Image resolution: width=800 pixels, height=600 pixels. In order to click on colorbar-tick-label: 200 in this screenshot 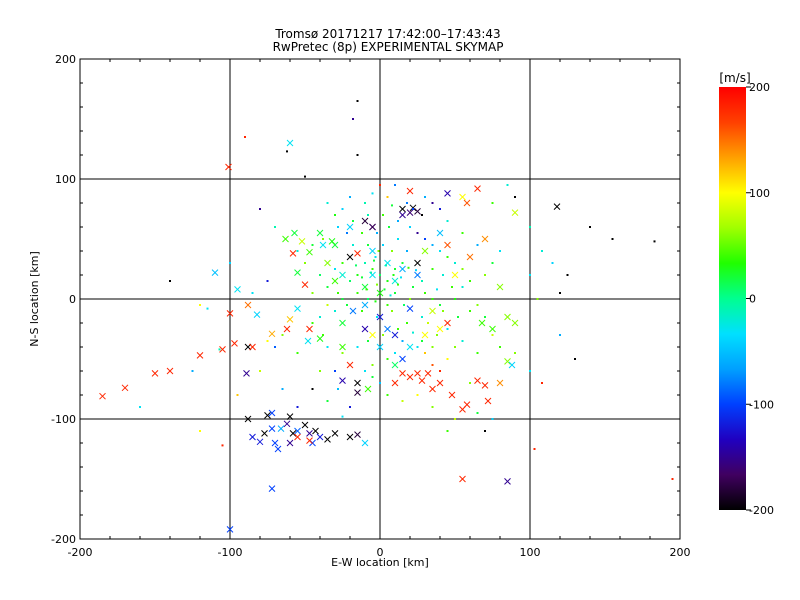, I will do `click(759, 87)`.